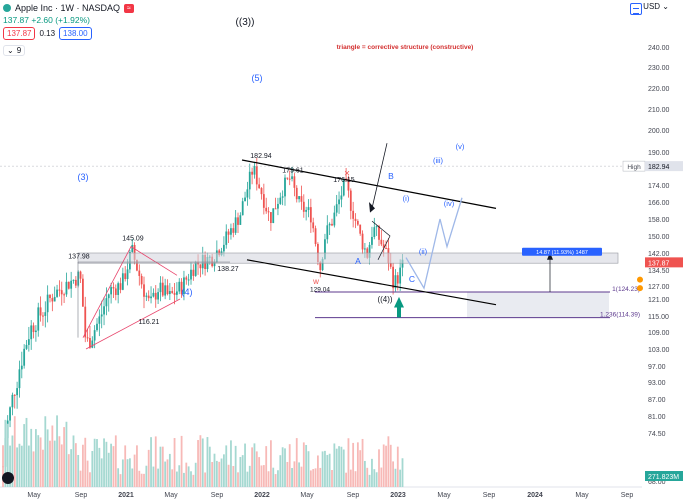 The image size is (683, 500). I want to click on upper-trendline, so click(369, 184).